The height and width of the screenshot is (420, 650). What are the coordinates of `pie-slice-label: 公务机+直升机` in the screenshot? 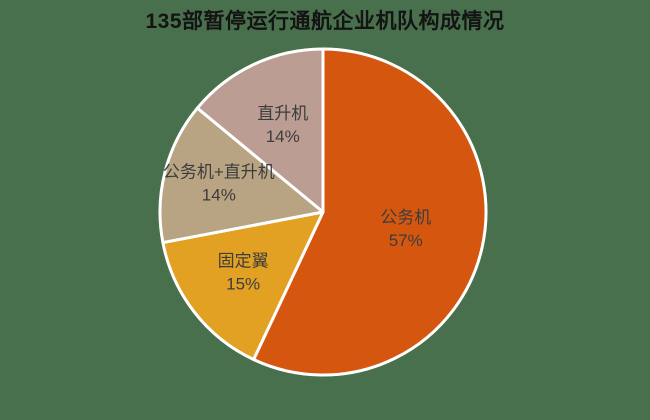 It's located at (219, 172).